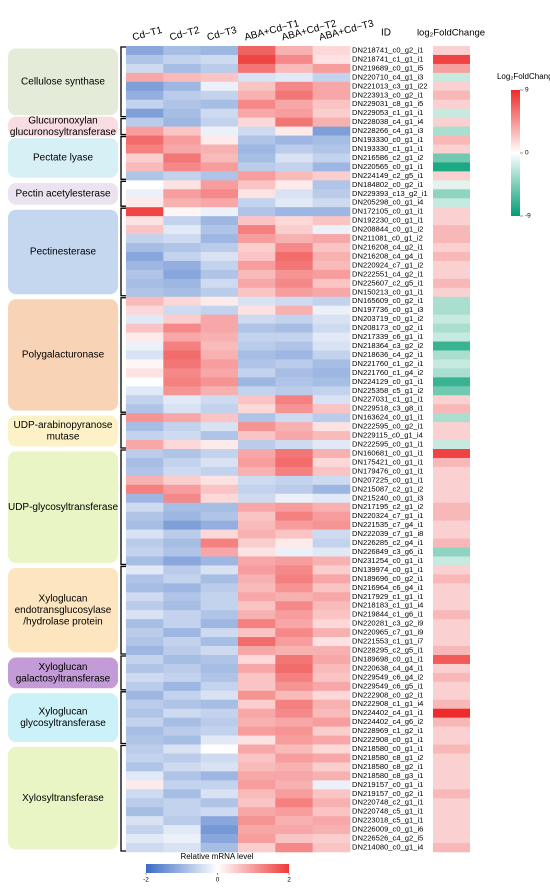  What do you see at coordinates (387, 94) in the screenshot?
I see `row-id: DN223913_c0_g2_i1` at bounding box center [387, 94].